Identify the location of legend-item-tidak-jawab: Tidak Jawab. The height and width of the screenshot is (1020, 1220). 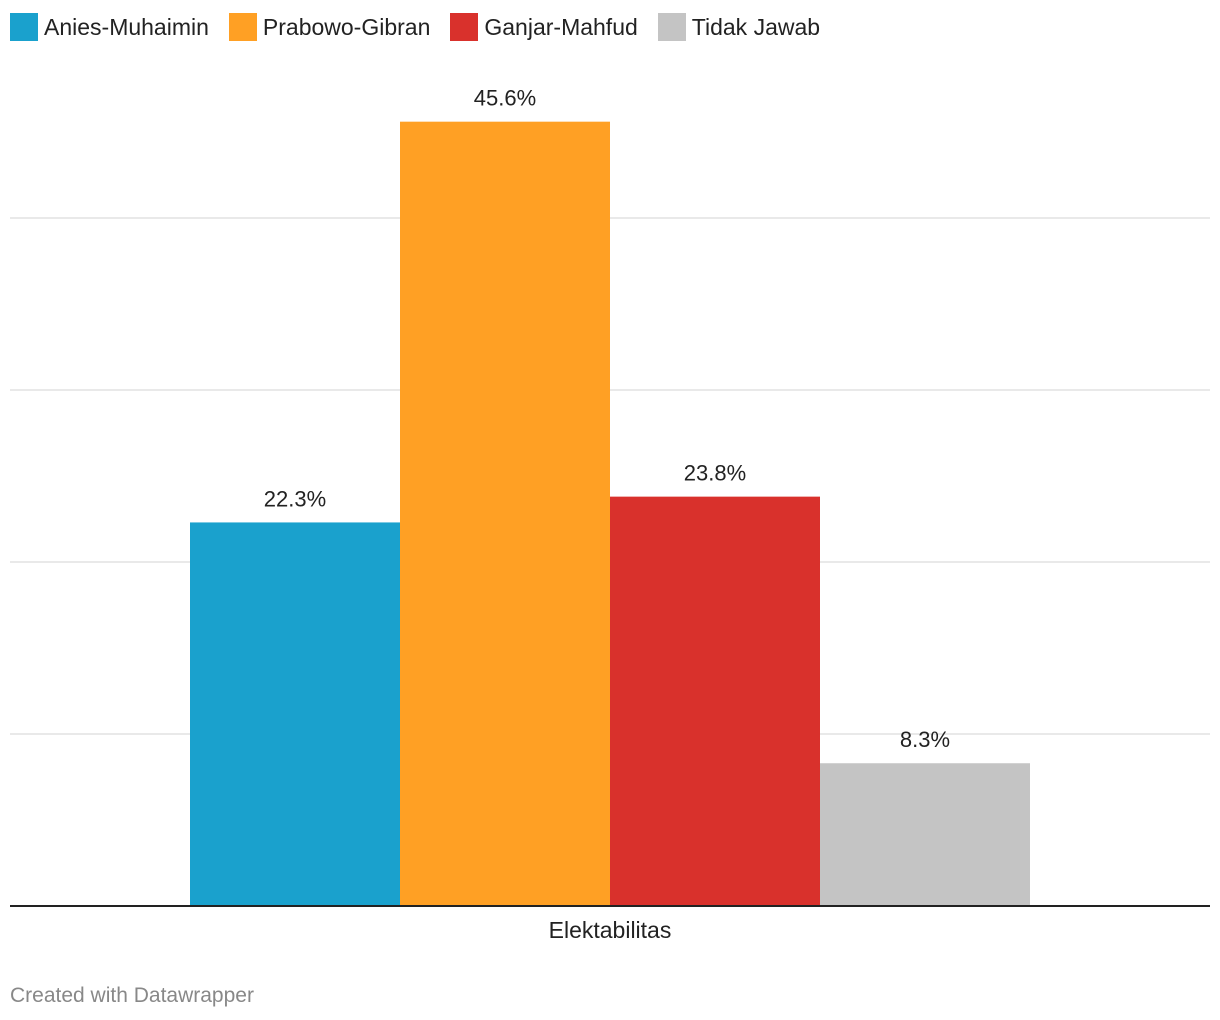
(739, 27).